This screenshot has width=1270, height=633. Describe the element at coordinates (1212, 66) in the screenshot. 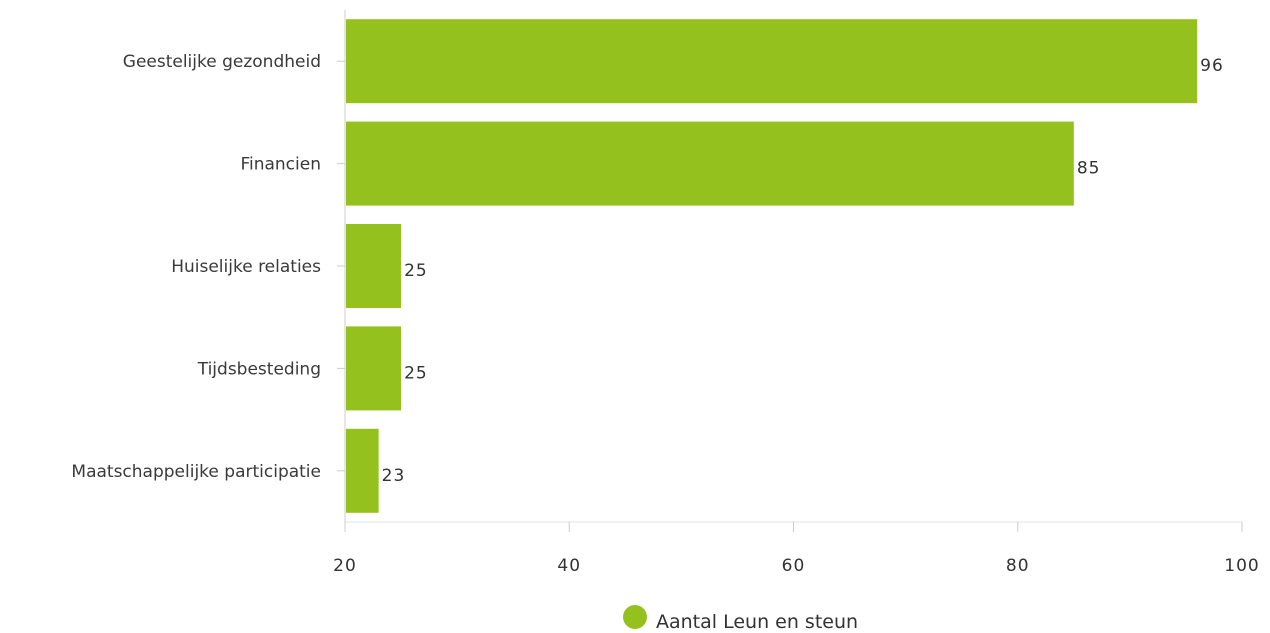

I see `data-label: 96` at that location.